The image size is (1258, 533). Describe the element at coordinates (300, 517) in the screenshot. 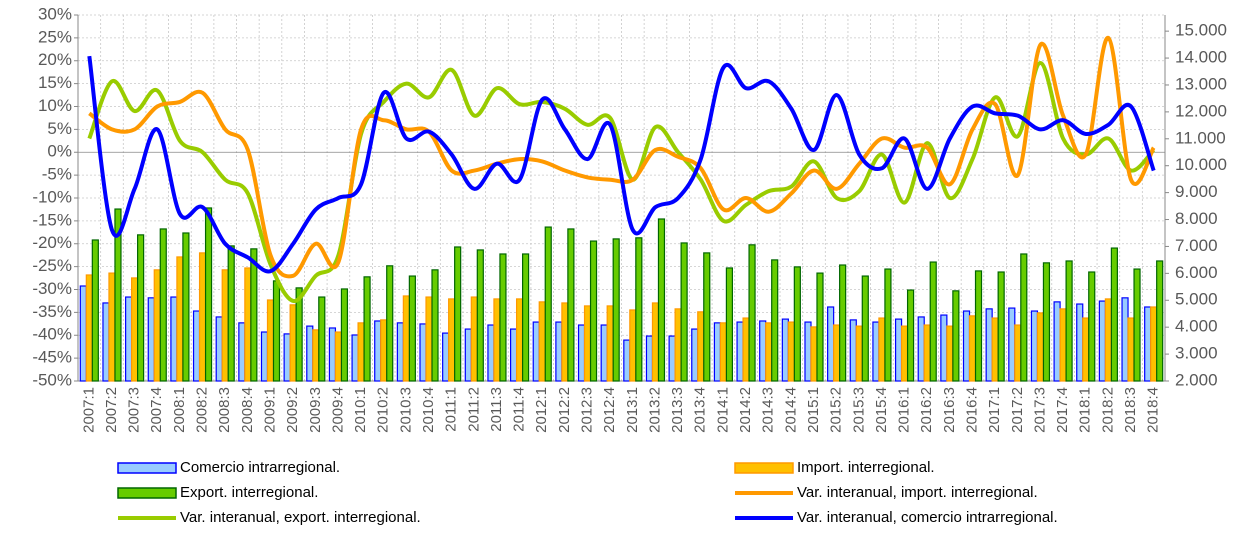

I see `legend-label: Var. interanual, export. interregional.` at that location.